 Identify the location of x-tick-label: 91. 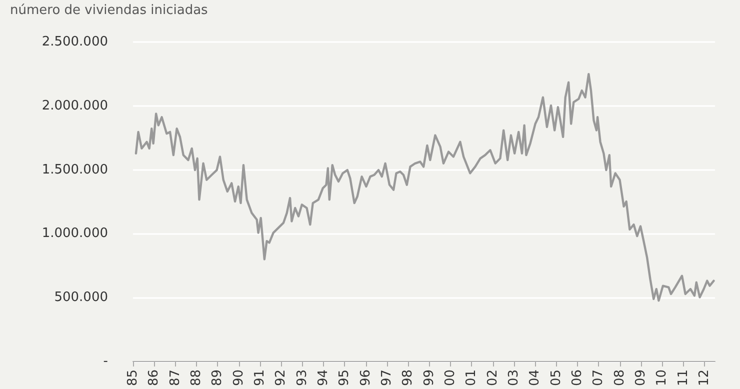
(260, 377).